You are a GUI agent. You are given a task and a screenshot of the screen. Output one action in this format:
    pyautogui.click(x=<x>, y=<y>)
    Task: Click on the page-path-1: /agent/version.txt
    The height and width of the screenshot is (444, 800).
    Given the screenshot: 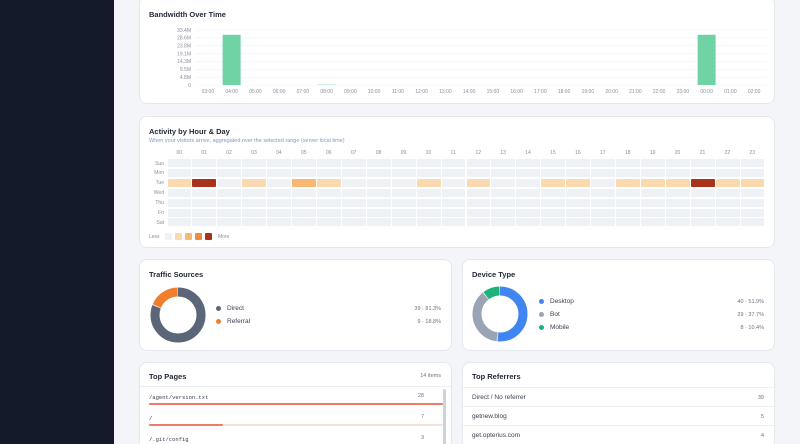 What is the action you would take?
    pyautogui.click(x=179, y=397)
    